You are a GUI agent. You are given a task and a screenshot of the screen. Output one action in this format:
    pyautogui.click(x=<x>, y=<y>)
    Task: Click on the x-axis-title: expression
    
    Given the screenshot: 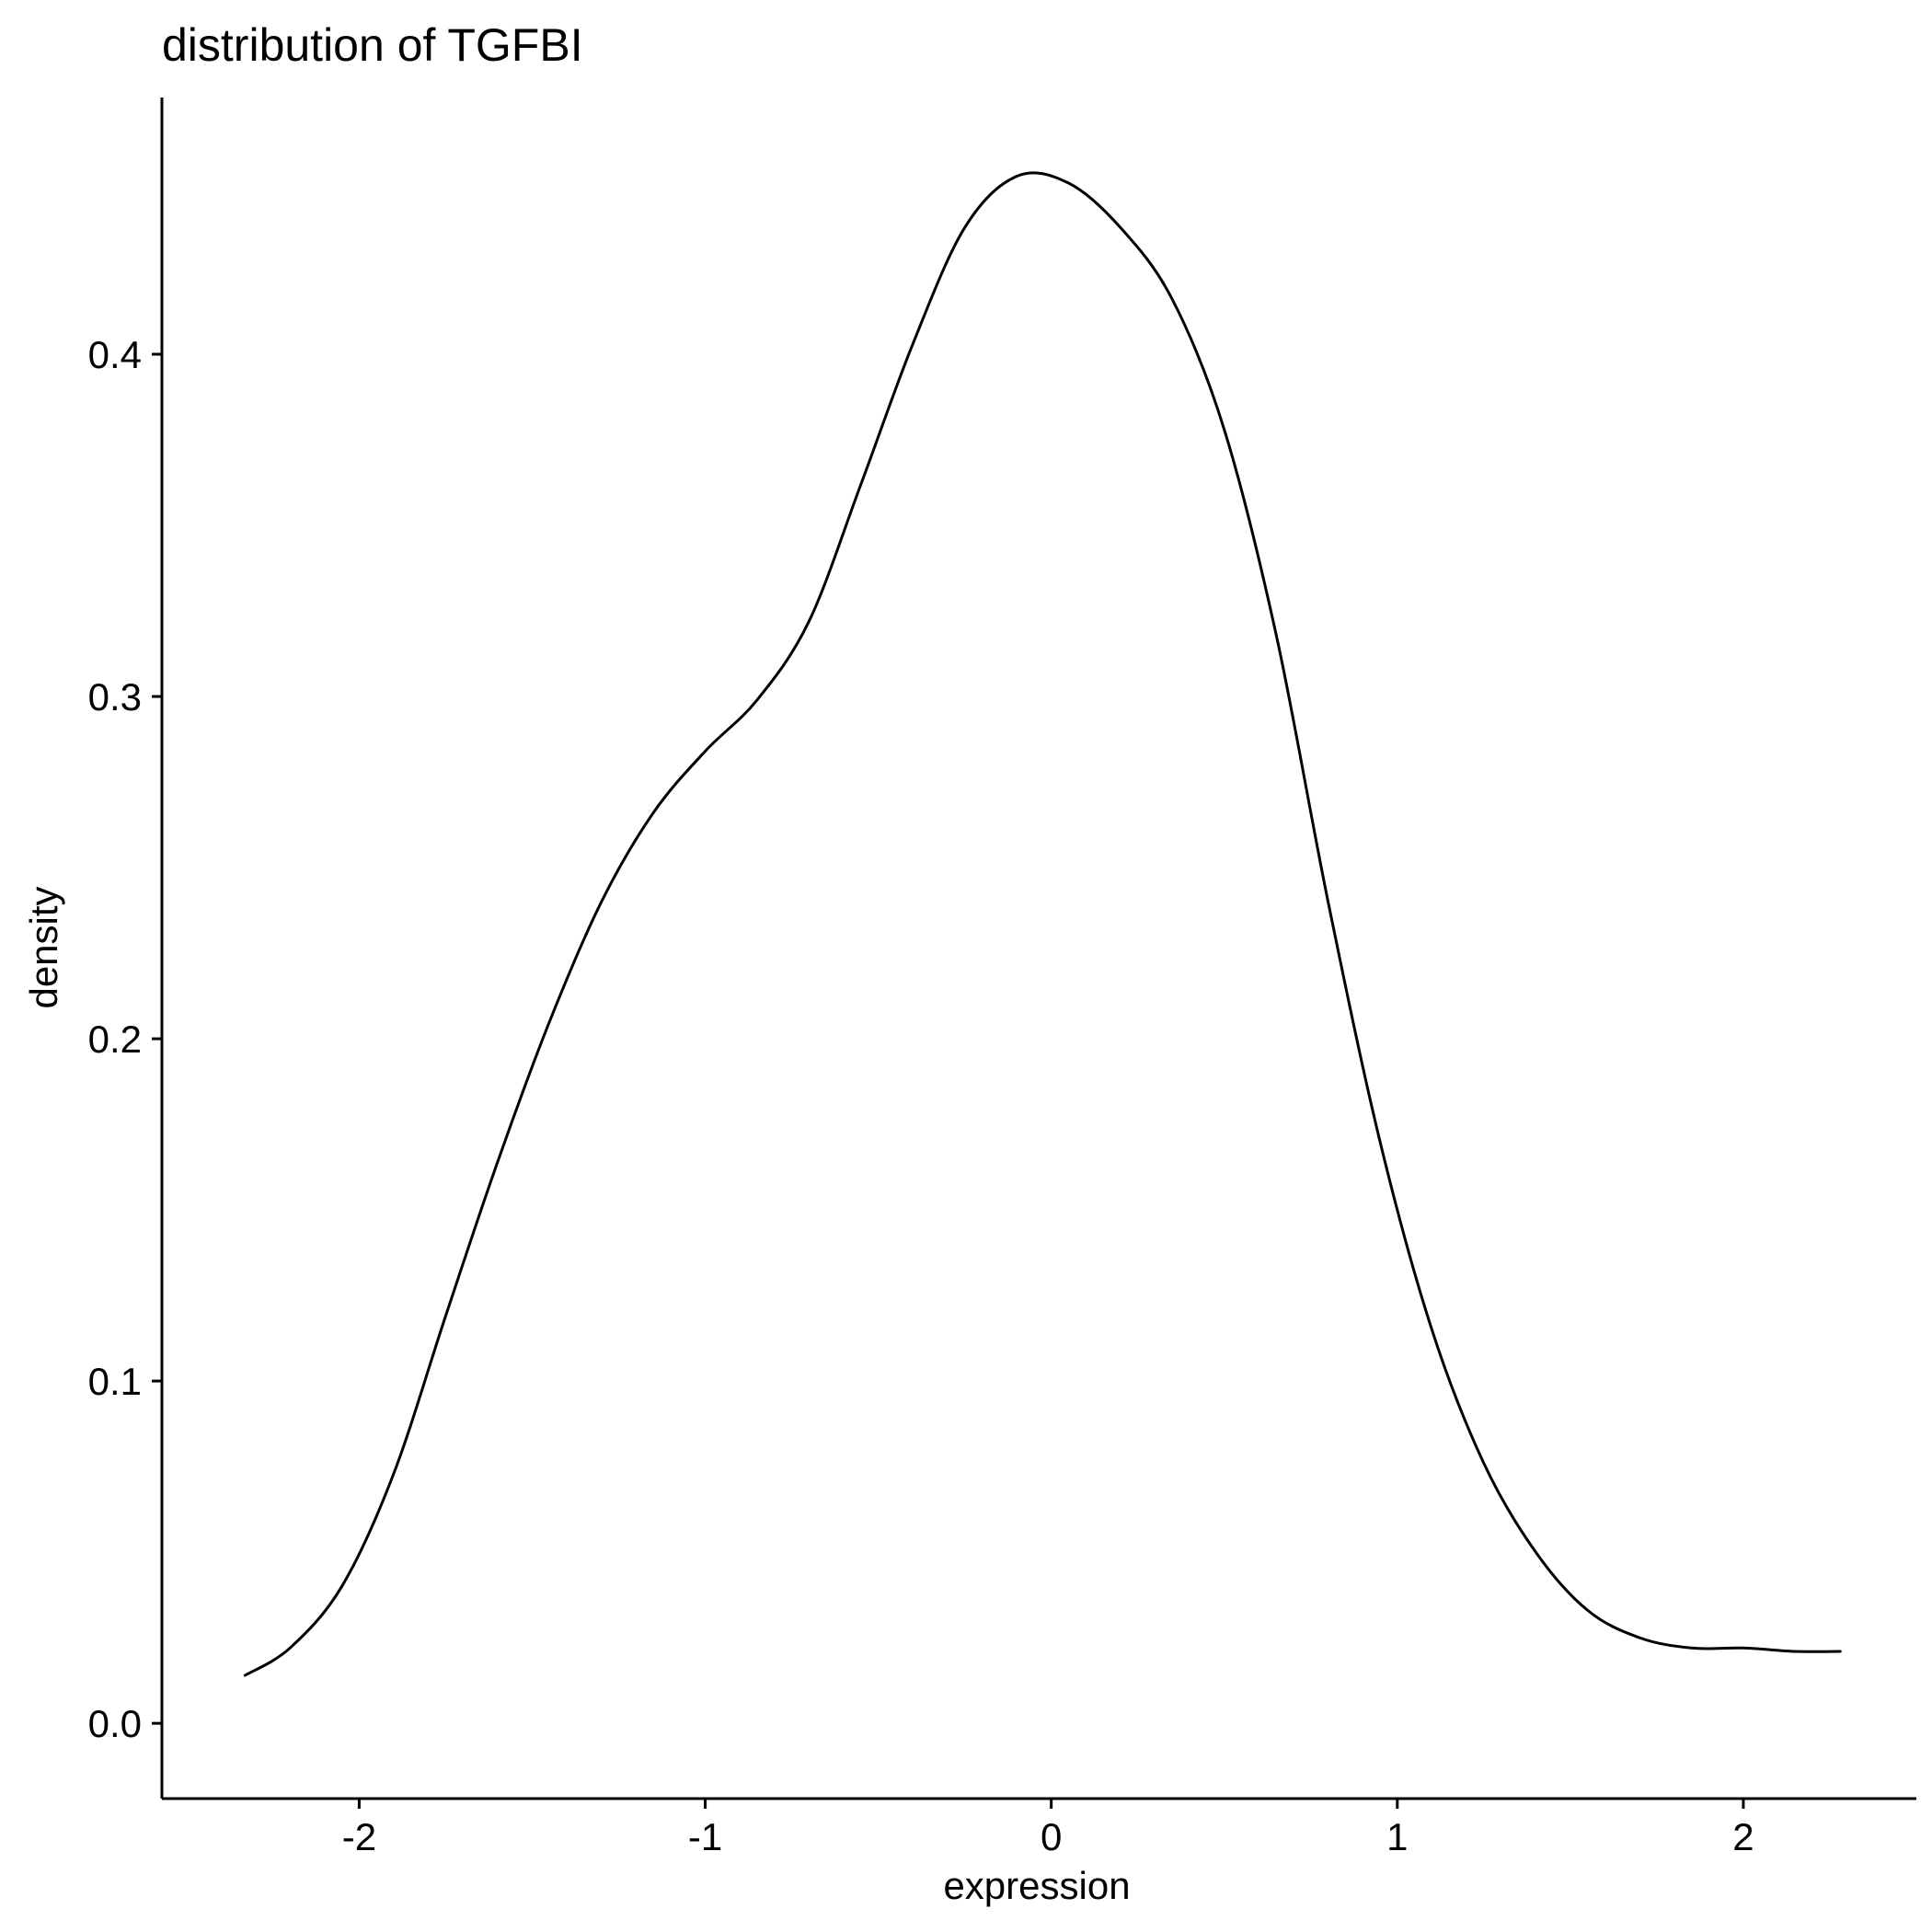 What is the action you would take?
    pyautogui.click(x=1036, y=1886)
    